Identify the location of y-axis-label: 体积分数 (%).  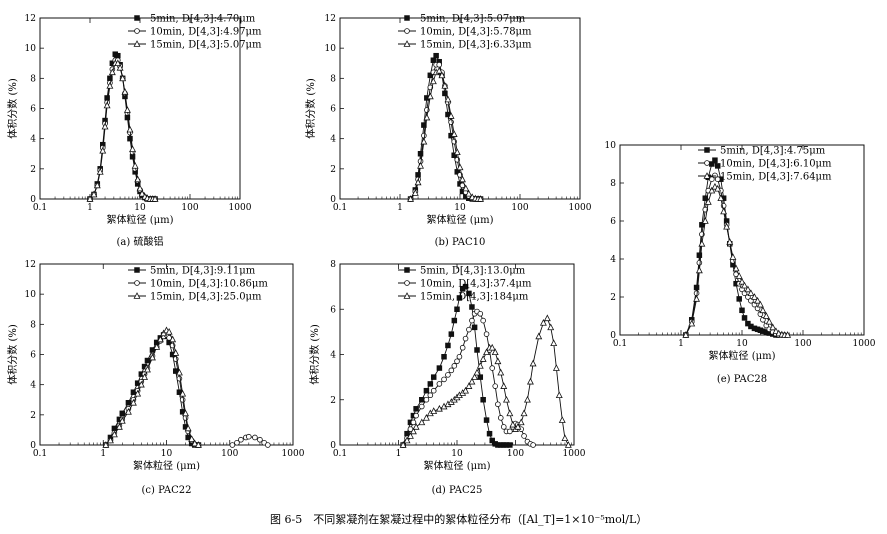
(310, 108).